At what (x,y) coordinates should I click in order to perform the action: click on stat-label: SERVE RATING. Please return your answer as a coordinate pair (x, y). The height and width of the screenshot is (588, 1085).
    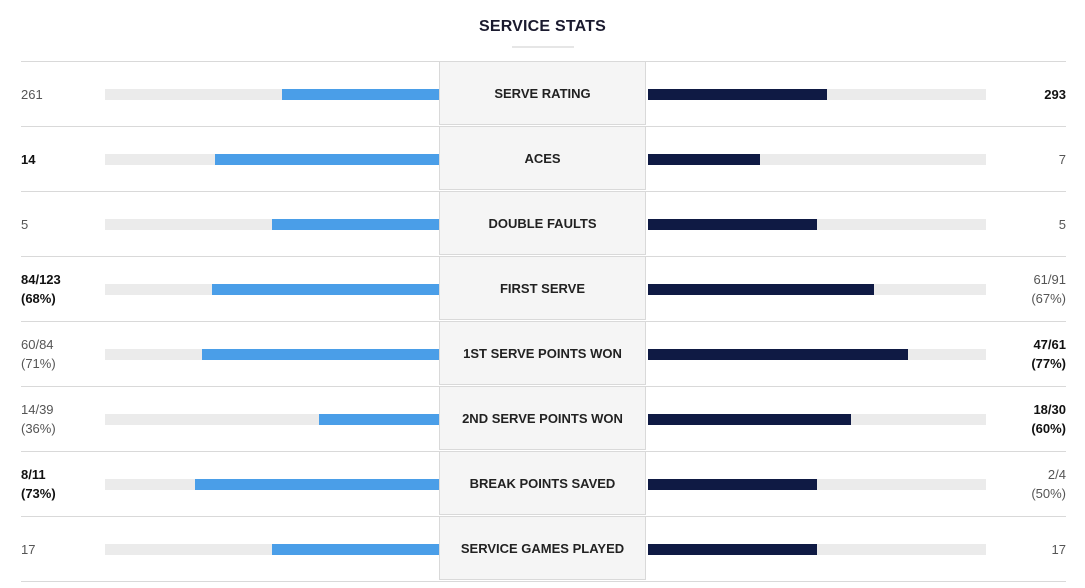
    Looking at the image, I should click on (542, 93).